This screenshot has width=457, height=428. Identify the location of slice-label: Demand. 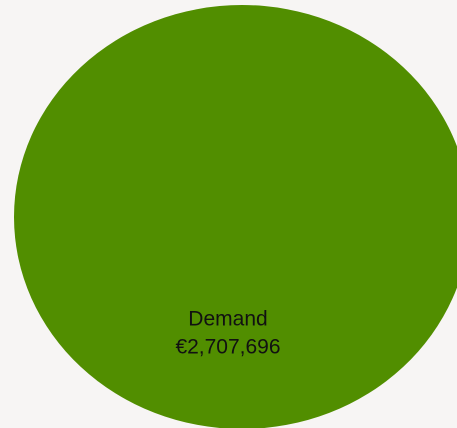
(227, 319).